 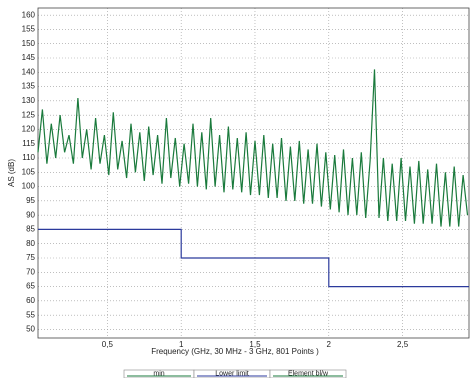 What do you see at coordinates (329, 344) in the screenshot?
I see `x-tick-label: 2` at bounding box center [329, 344].